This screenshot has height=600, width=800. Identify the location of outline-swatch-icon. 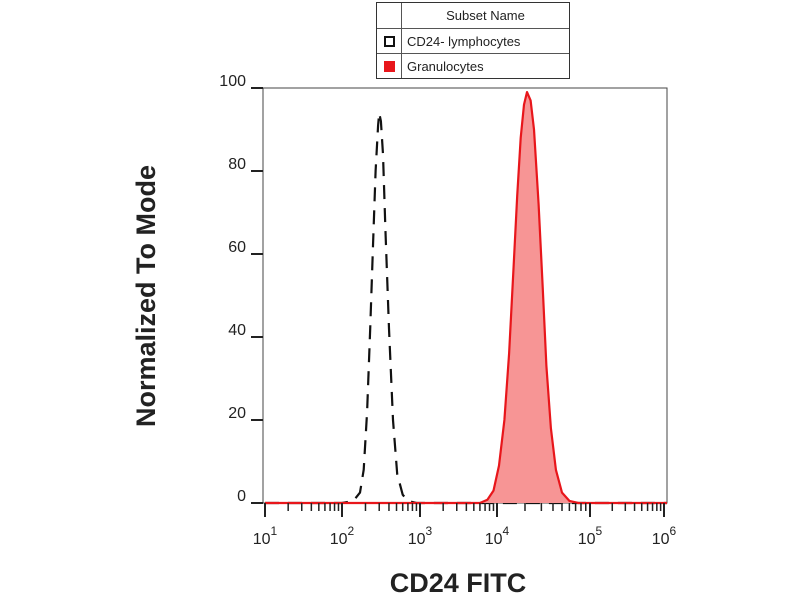
(389, 41).